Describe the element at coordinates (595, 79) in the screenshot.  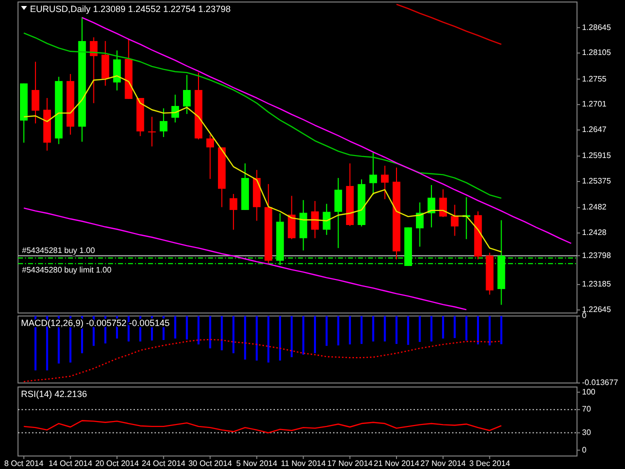
I see `y-tick-label: 1.2755` at that location.